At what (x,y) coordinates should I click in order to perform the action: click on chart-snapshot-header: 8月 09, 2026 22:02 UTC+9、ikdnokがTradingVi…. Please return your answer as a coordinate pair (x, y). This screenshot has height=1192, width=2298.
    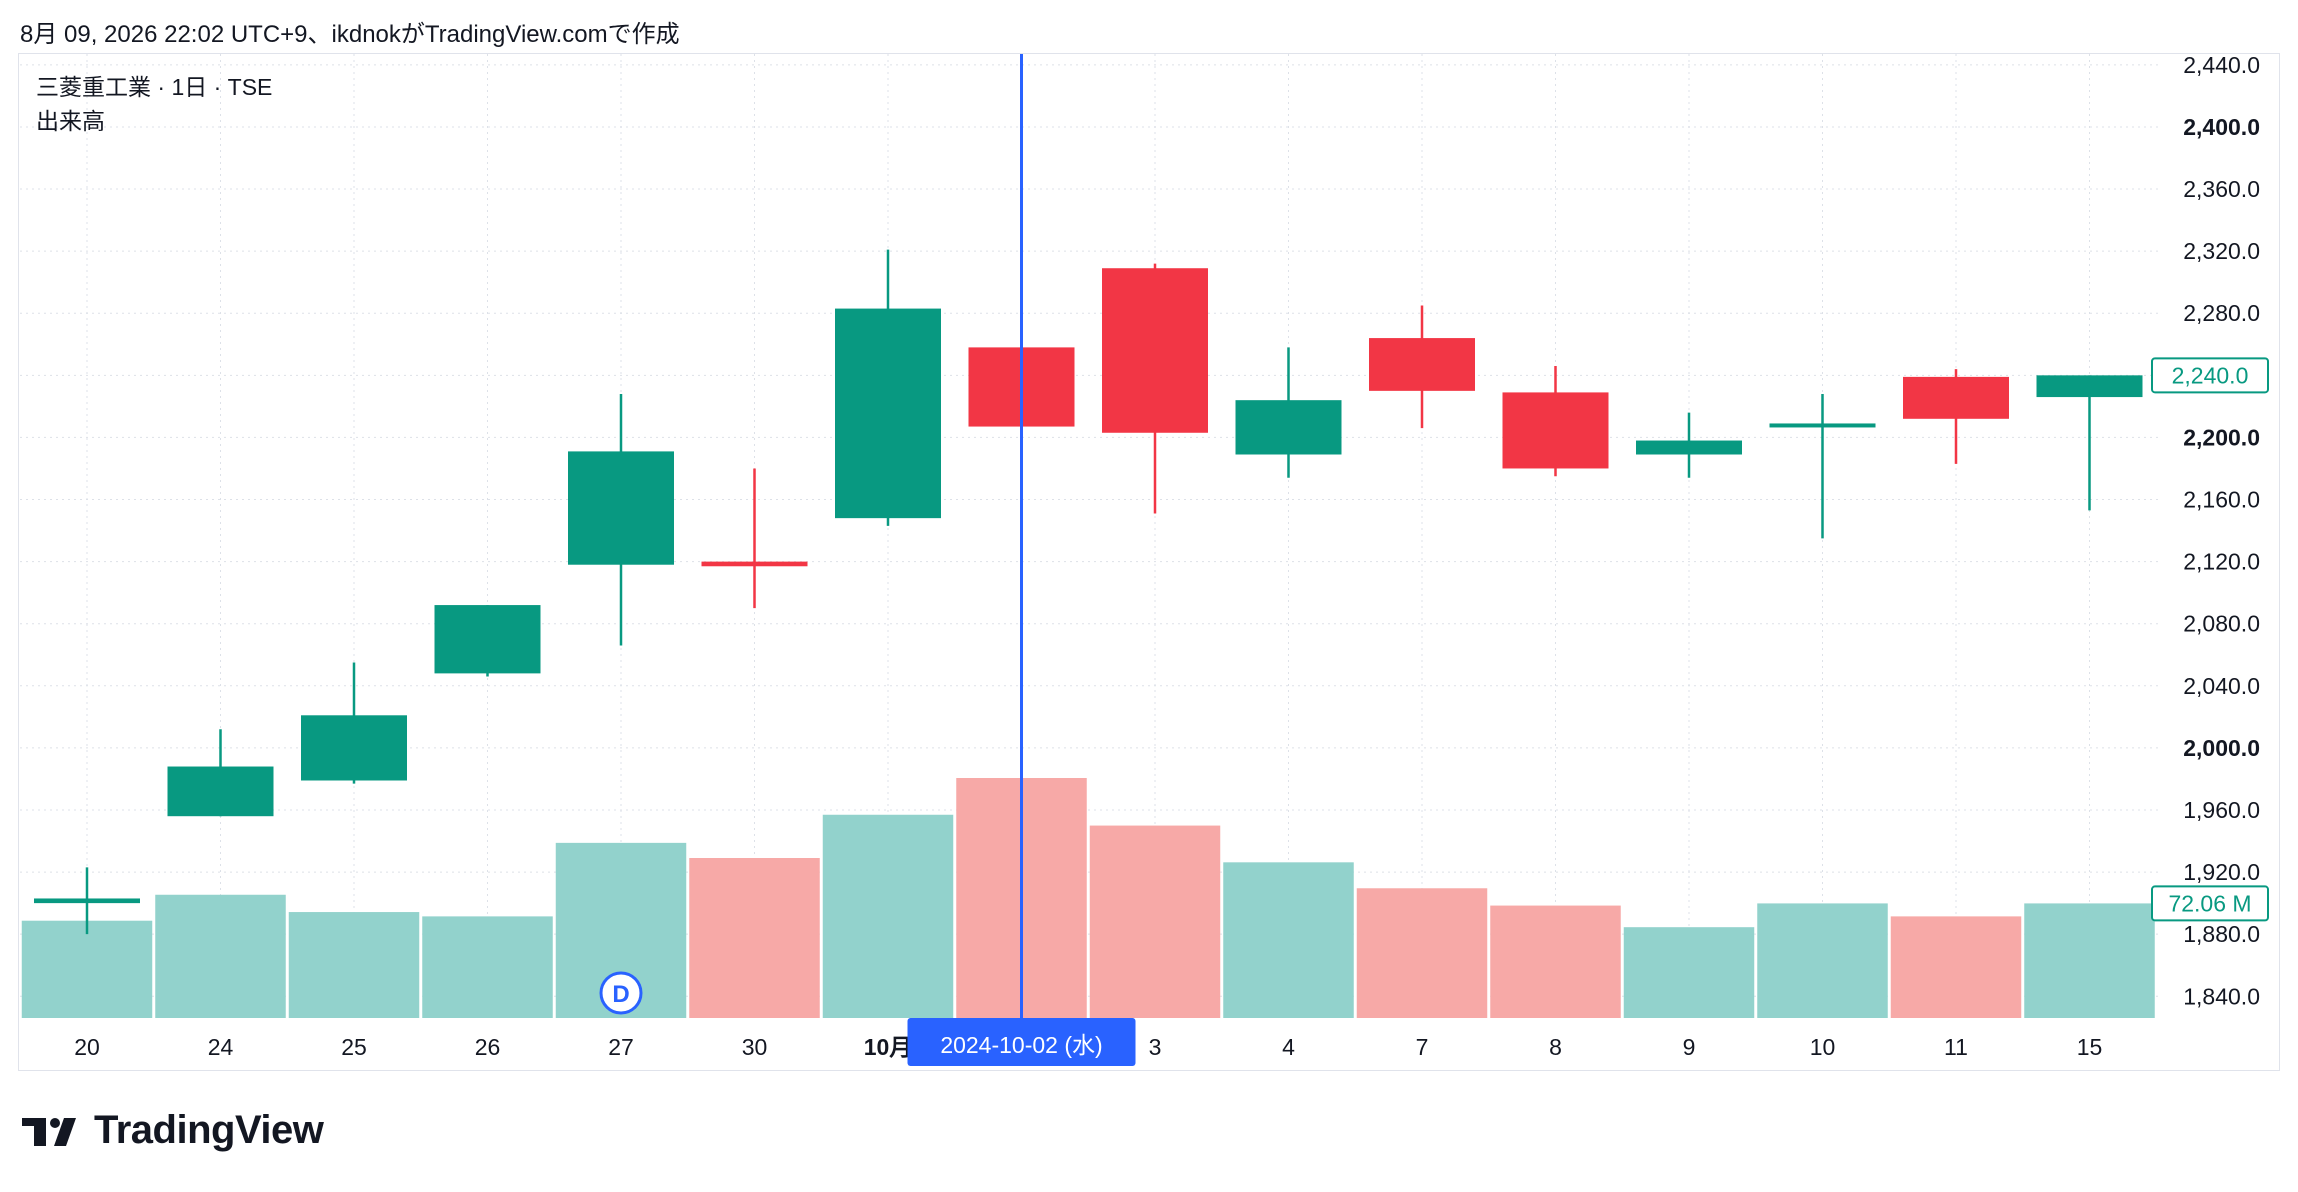
    Looking at the image, I should click on (350, 34).